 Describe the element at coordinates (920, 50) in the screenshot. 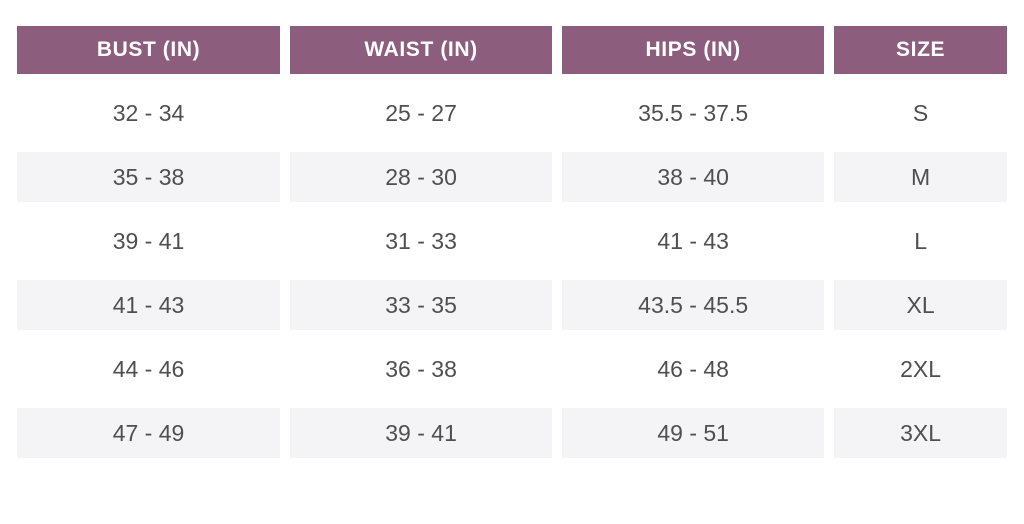

I see `column-header-size: SIZE` at that location.